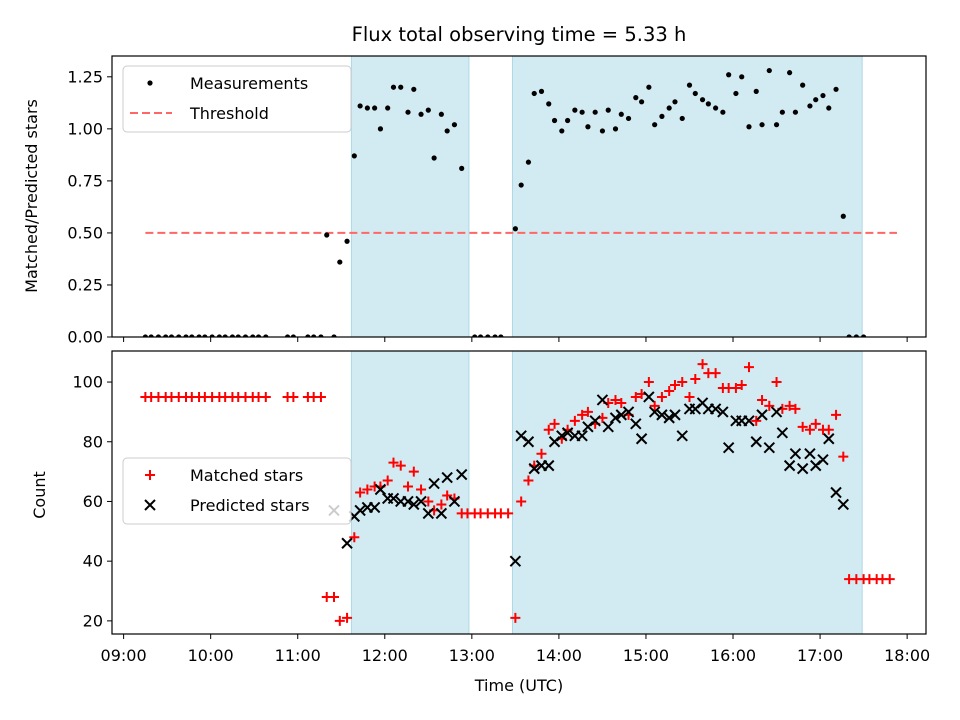  Describe the element at coordinates (85, 284) in the screenshot. I see `y-tick-label: 0.25` at that location.